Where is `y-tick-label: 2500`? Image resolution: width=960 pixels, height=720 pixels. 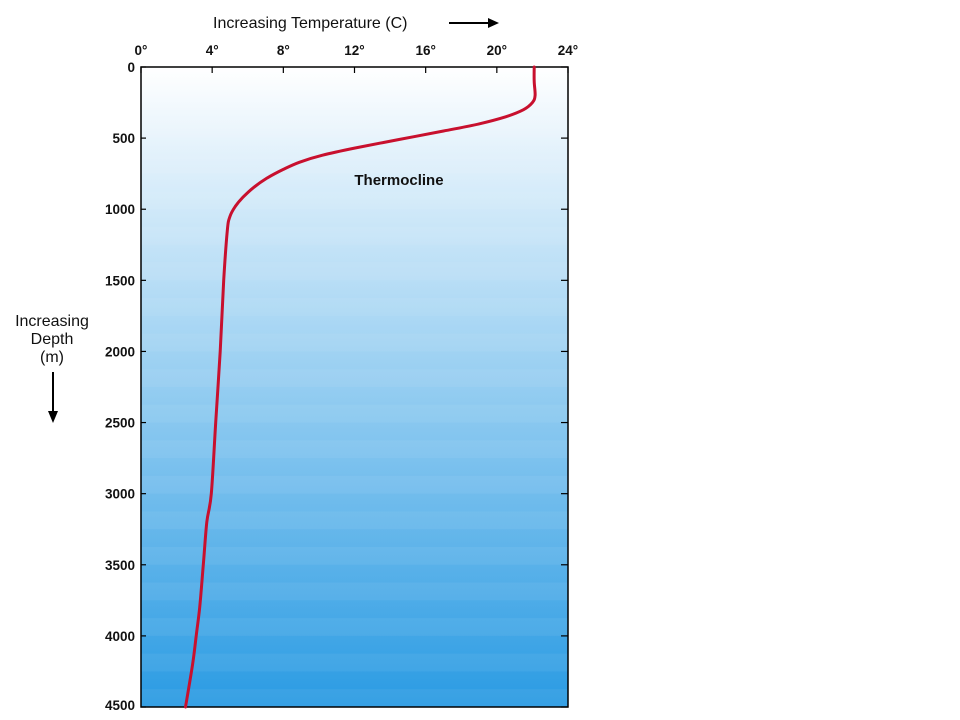 y-tick-label: 2500 is located at coordinates (120, 423).